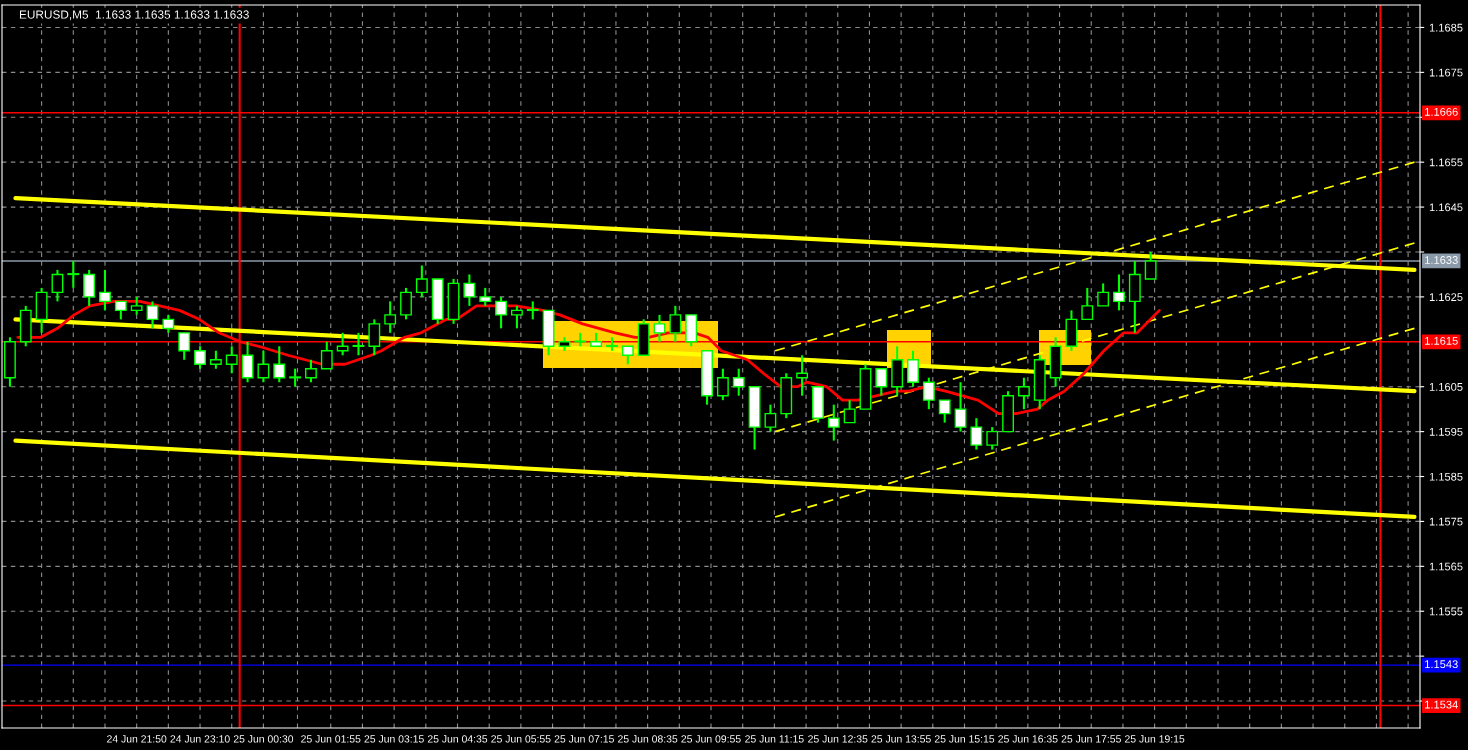 The width and height of the screenshot is (1468, 750). Describe the element at coordinates (838, 739) in the screenshot. I see `x-tick-label: 25 Jun 12:35` at that location.